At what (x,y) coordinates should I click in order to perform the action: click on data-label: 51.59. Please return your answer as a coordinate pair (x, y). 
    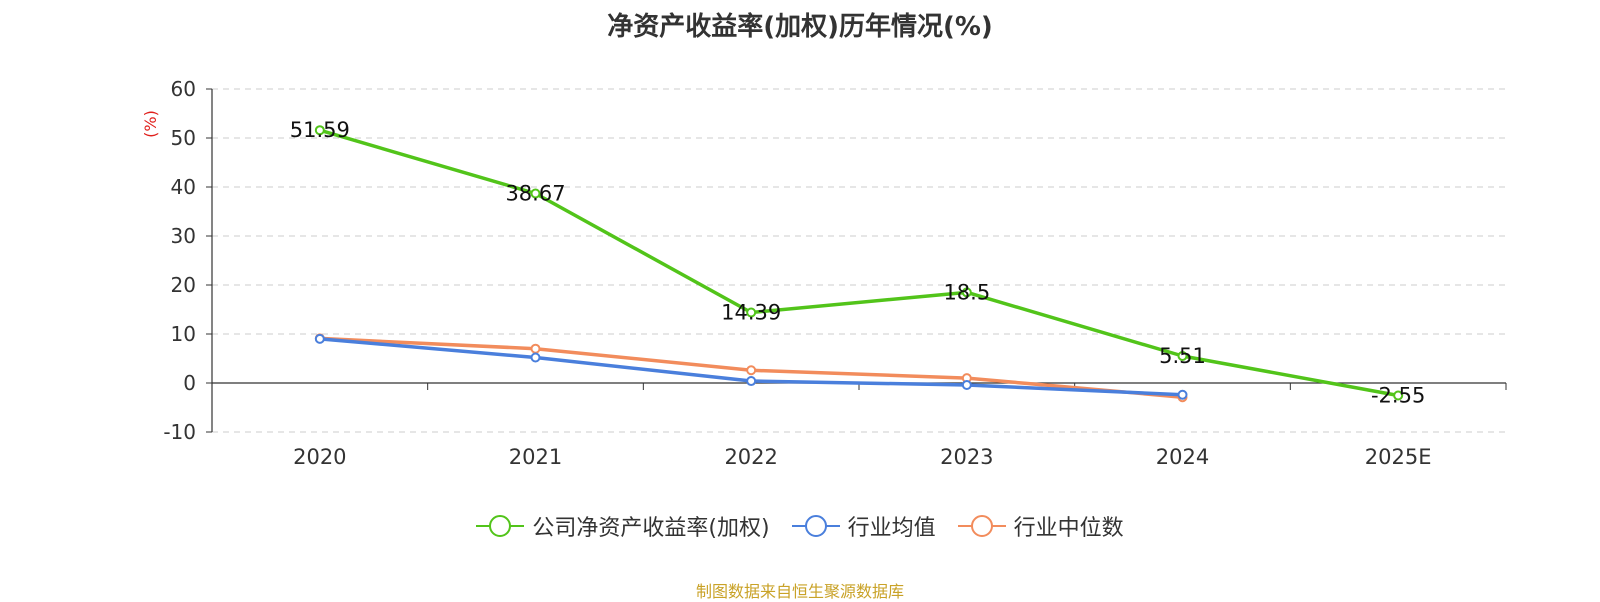
    Looking at the image, I should click on (320, 130).